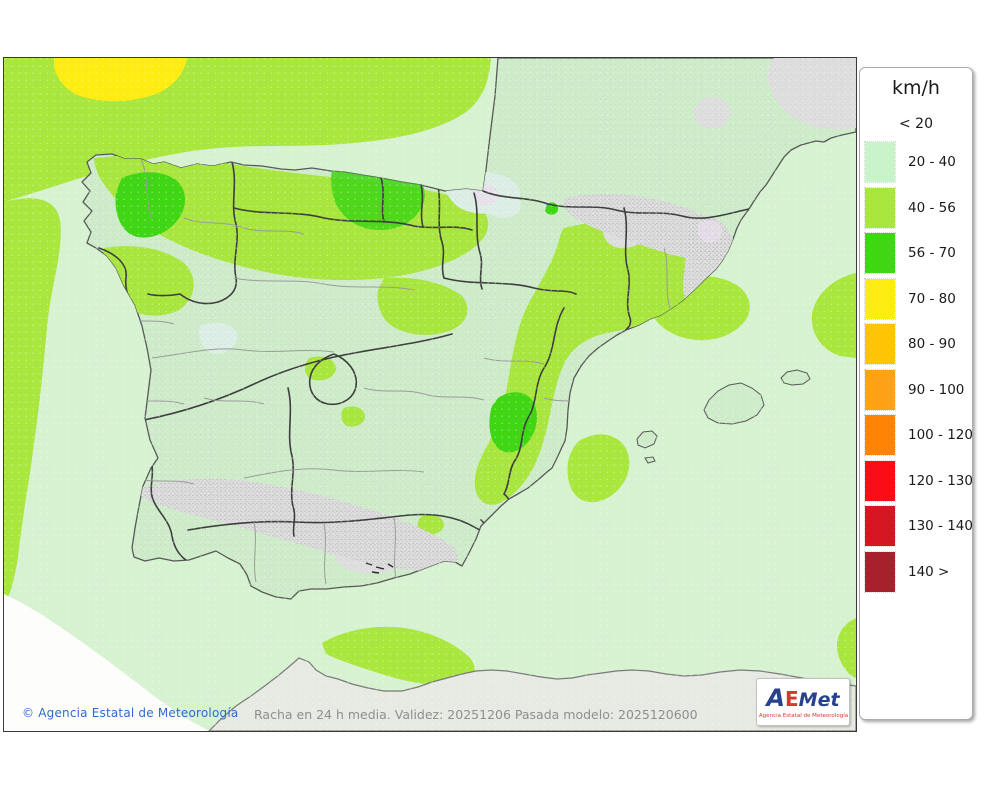 Image resolution: width=1000 pixels, height=790 pixels. I want to click on legend-row: 70 - 80, so click(918, 298).